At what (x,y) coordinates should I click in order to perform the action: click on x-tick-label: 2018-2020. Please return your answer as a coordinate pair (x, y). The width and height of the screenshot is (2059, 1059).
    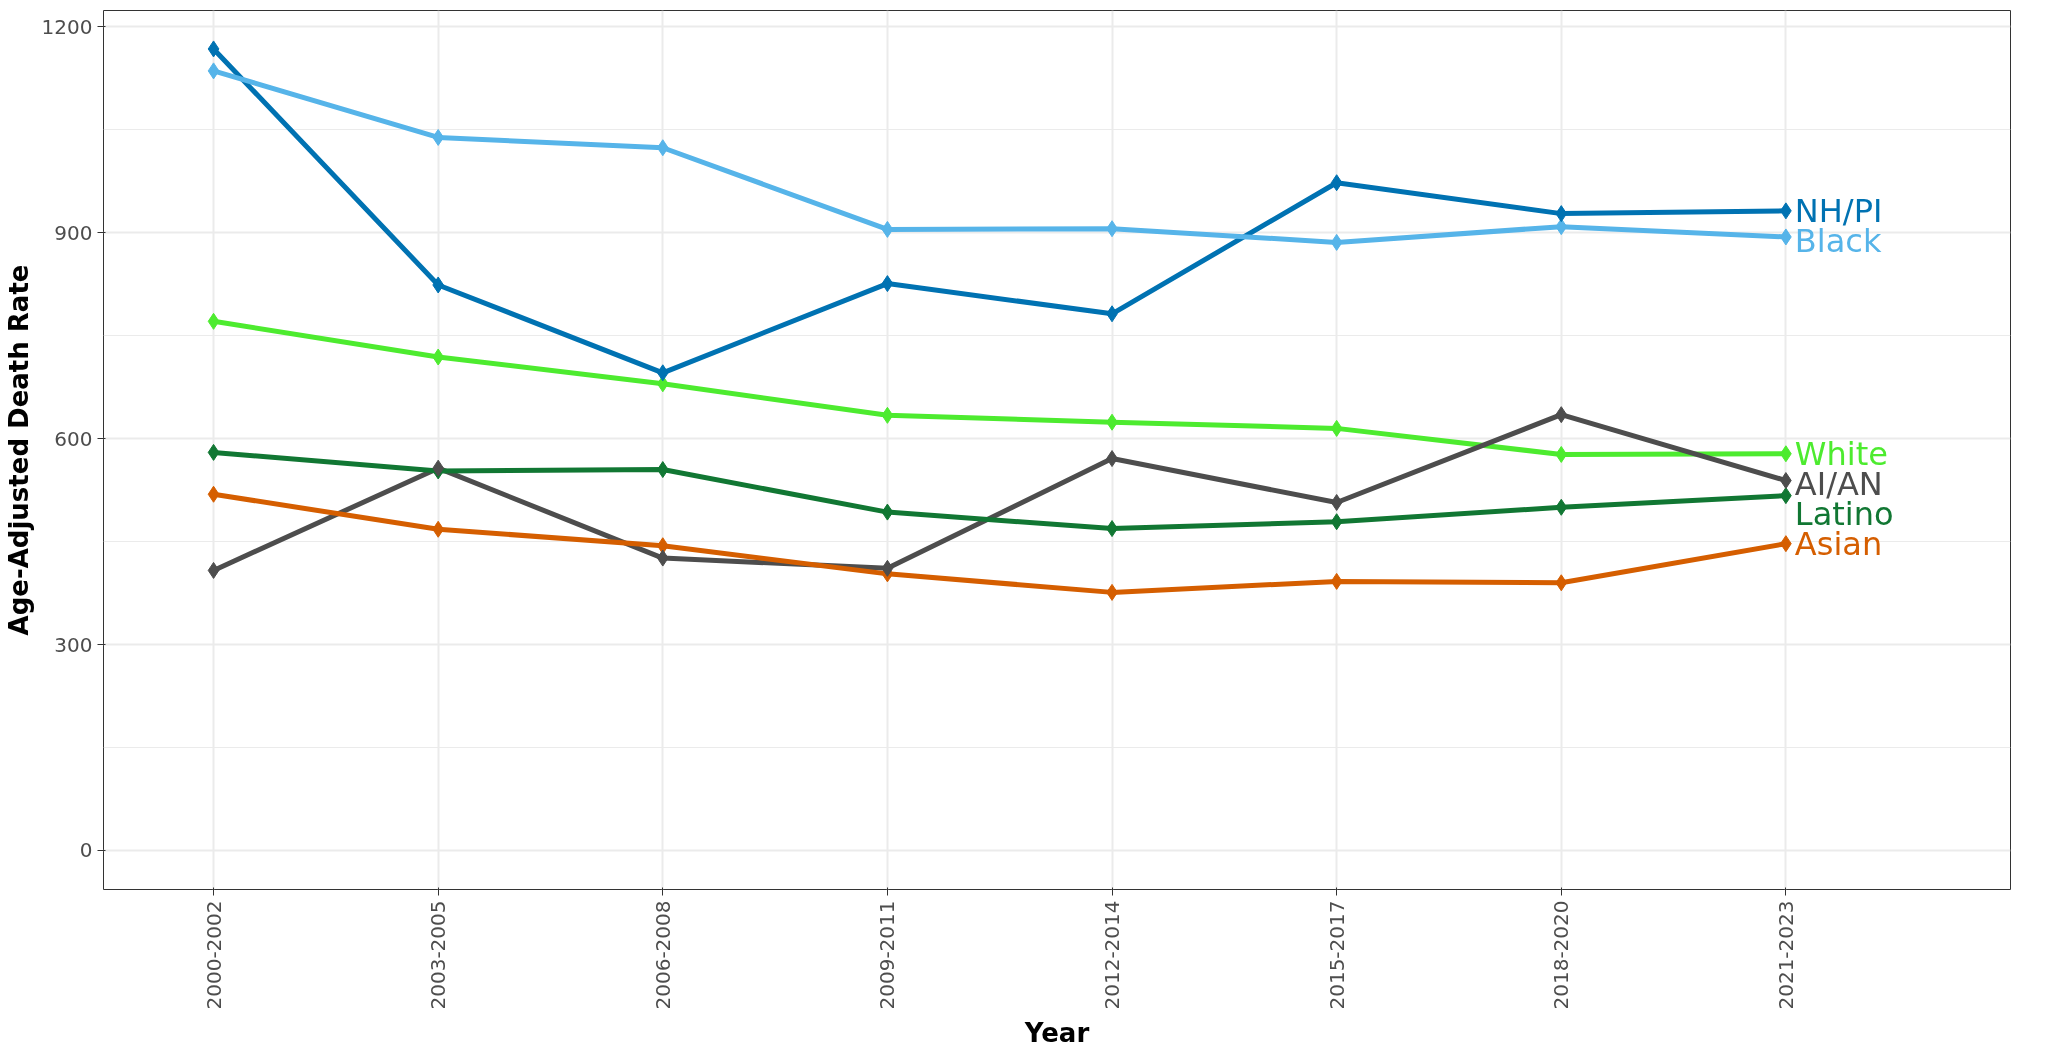
    Looking at the image, I should click on (1561, 955).